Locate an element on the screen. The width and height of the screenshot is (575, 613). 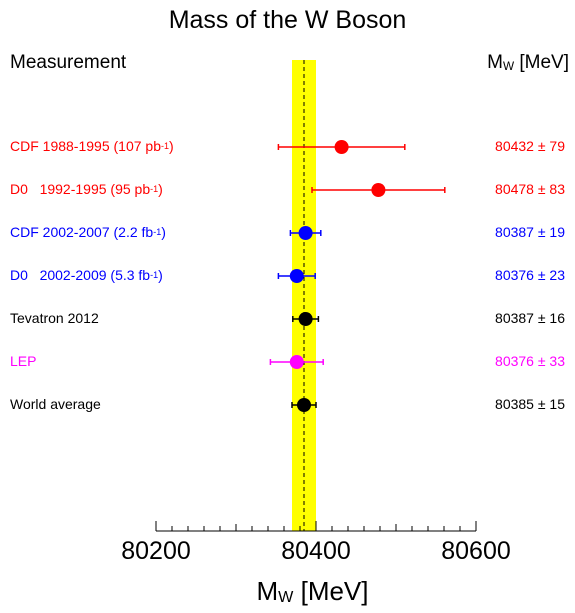
measurement-label: CDF 2002-2007 (2.2 fb-1) is located at coordinates (88, 233).